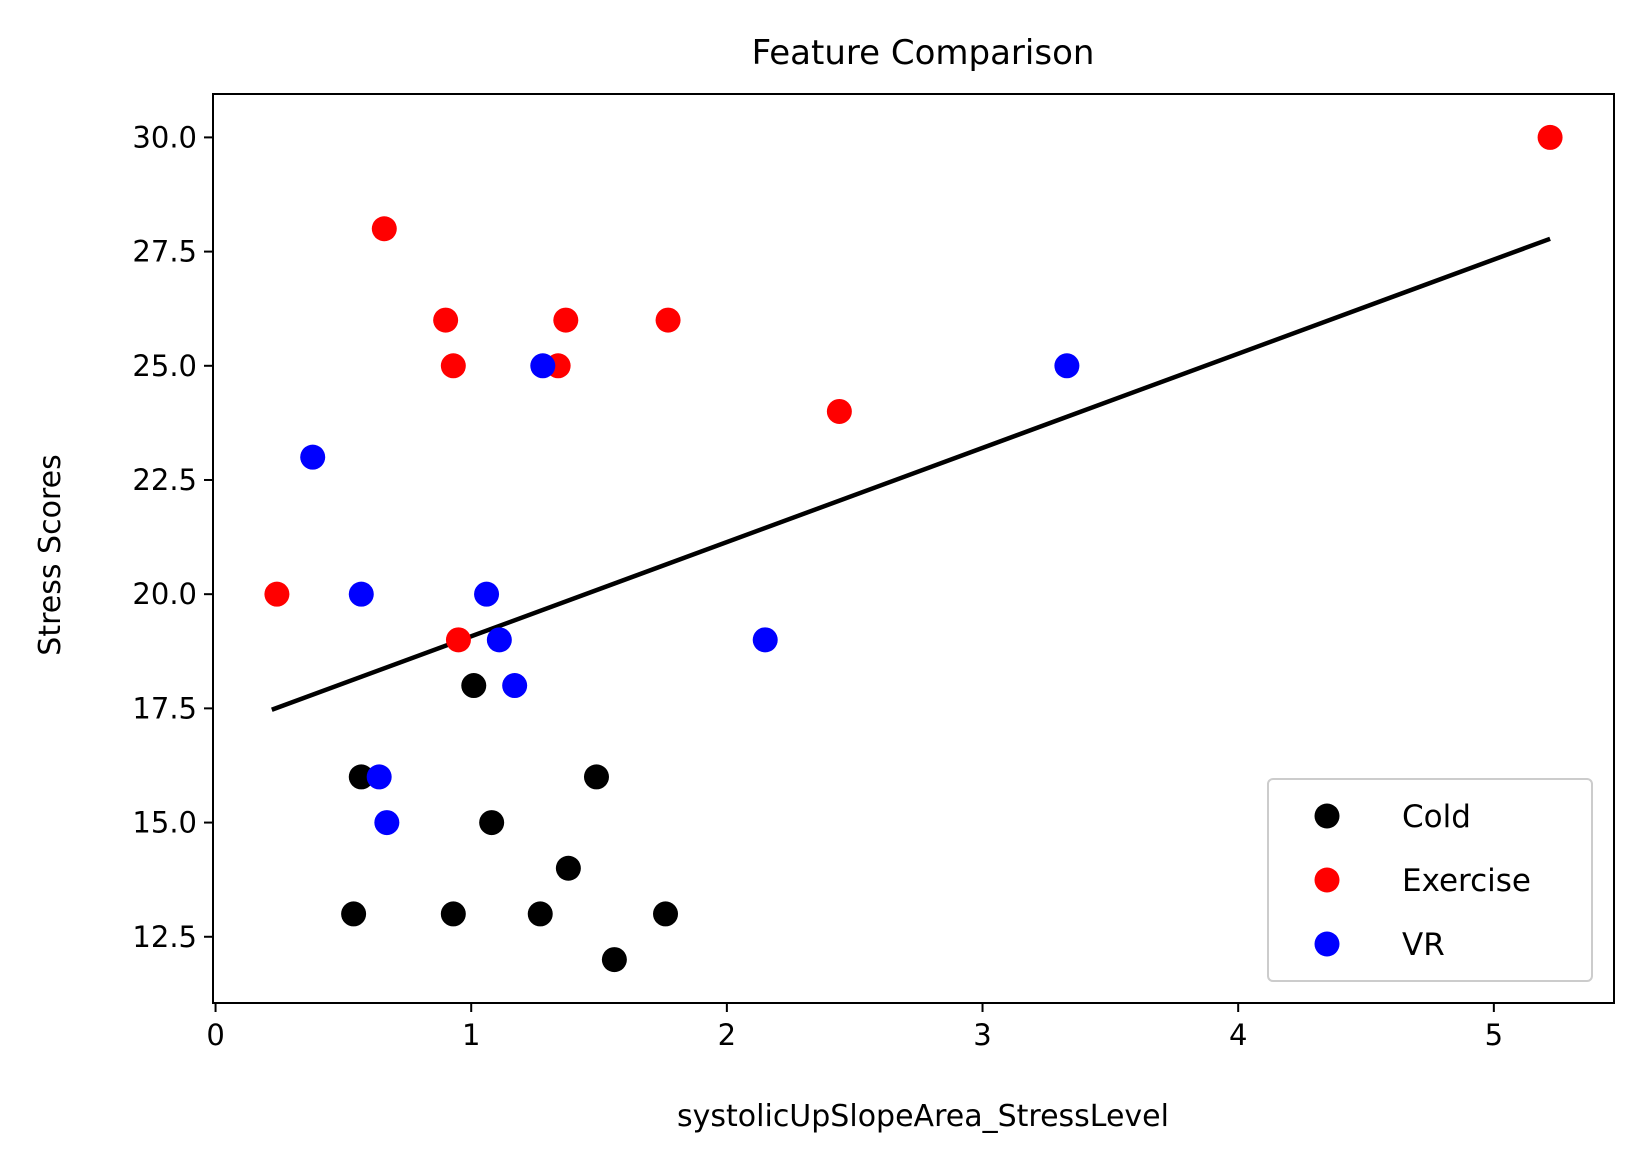 The height and width of the screenshot is (1159, 1635). I want to click on legend-items: Cold Exercise VR, so click(1422, 881).